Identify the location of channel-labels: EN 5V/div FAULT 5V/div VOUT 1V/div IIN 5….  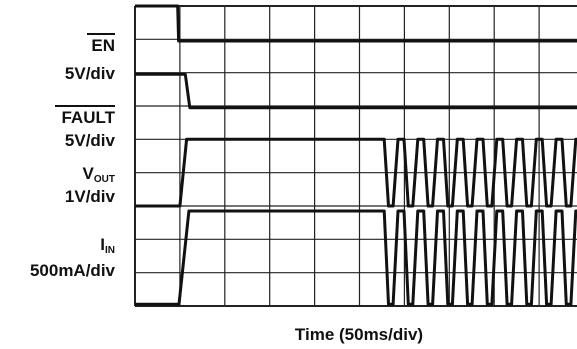
(73, 156).